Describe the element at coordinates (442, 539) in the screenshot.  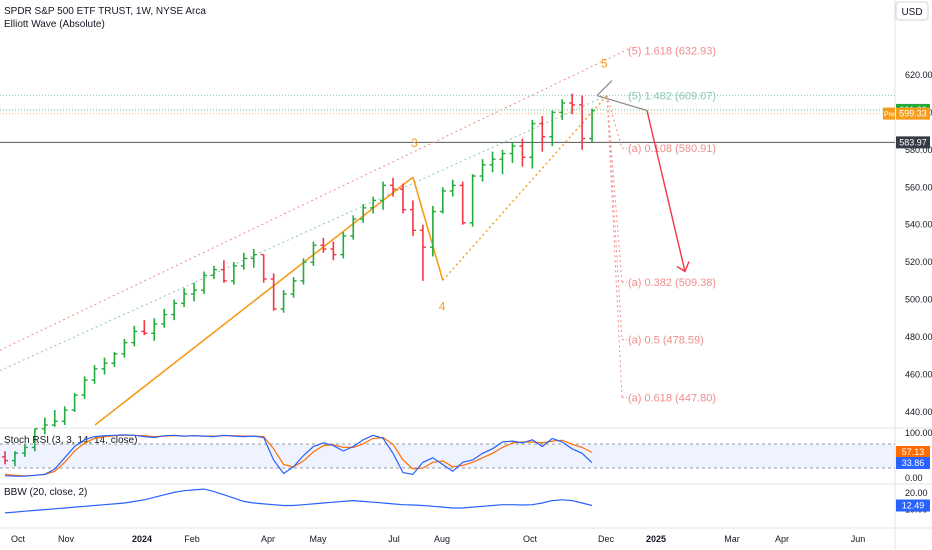
I see `time-tick-label: Aug` at that location.